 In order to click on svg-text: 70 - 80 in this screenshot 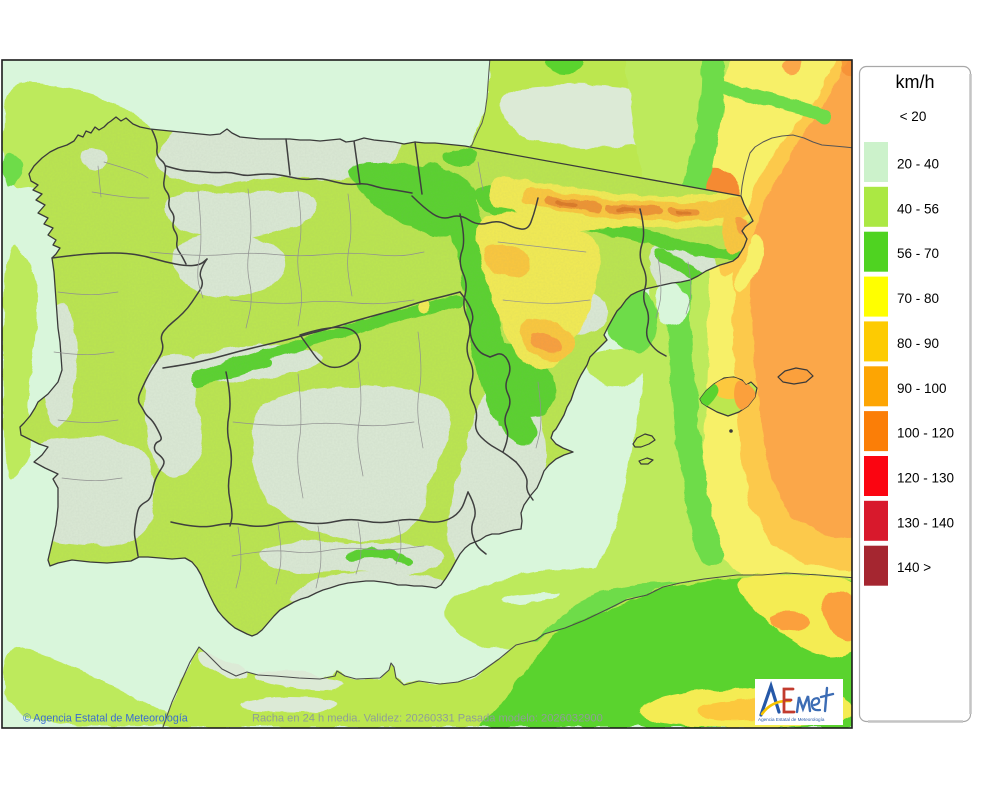, I will do `click(918, 298)`.